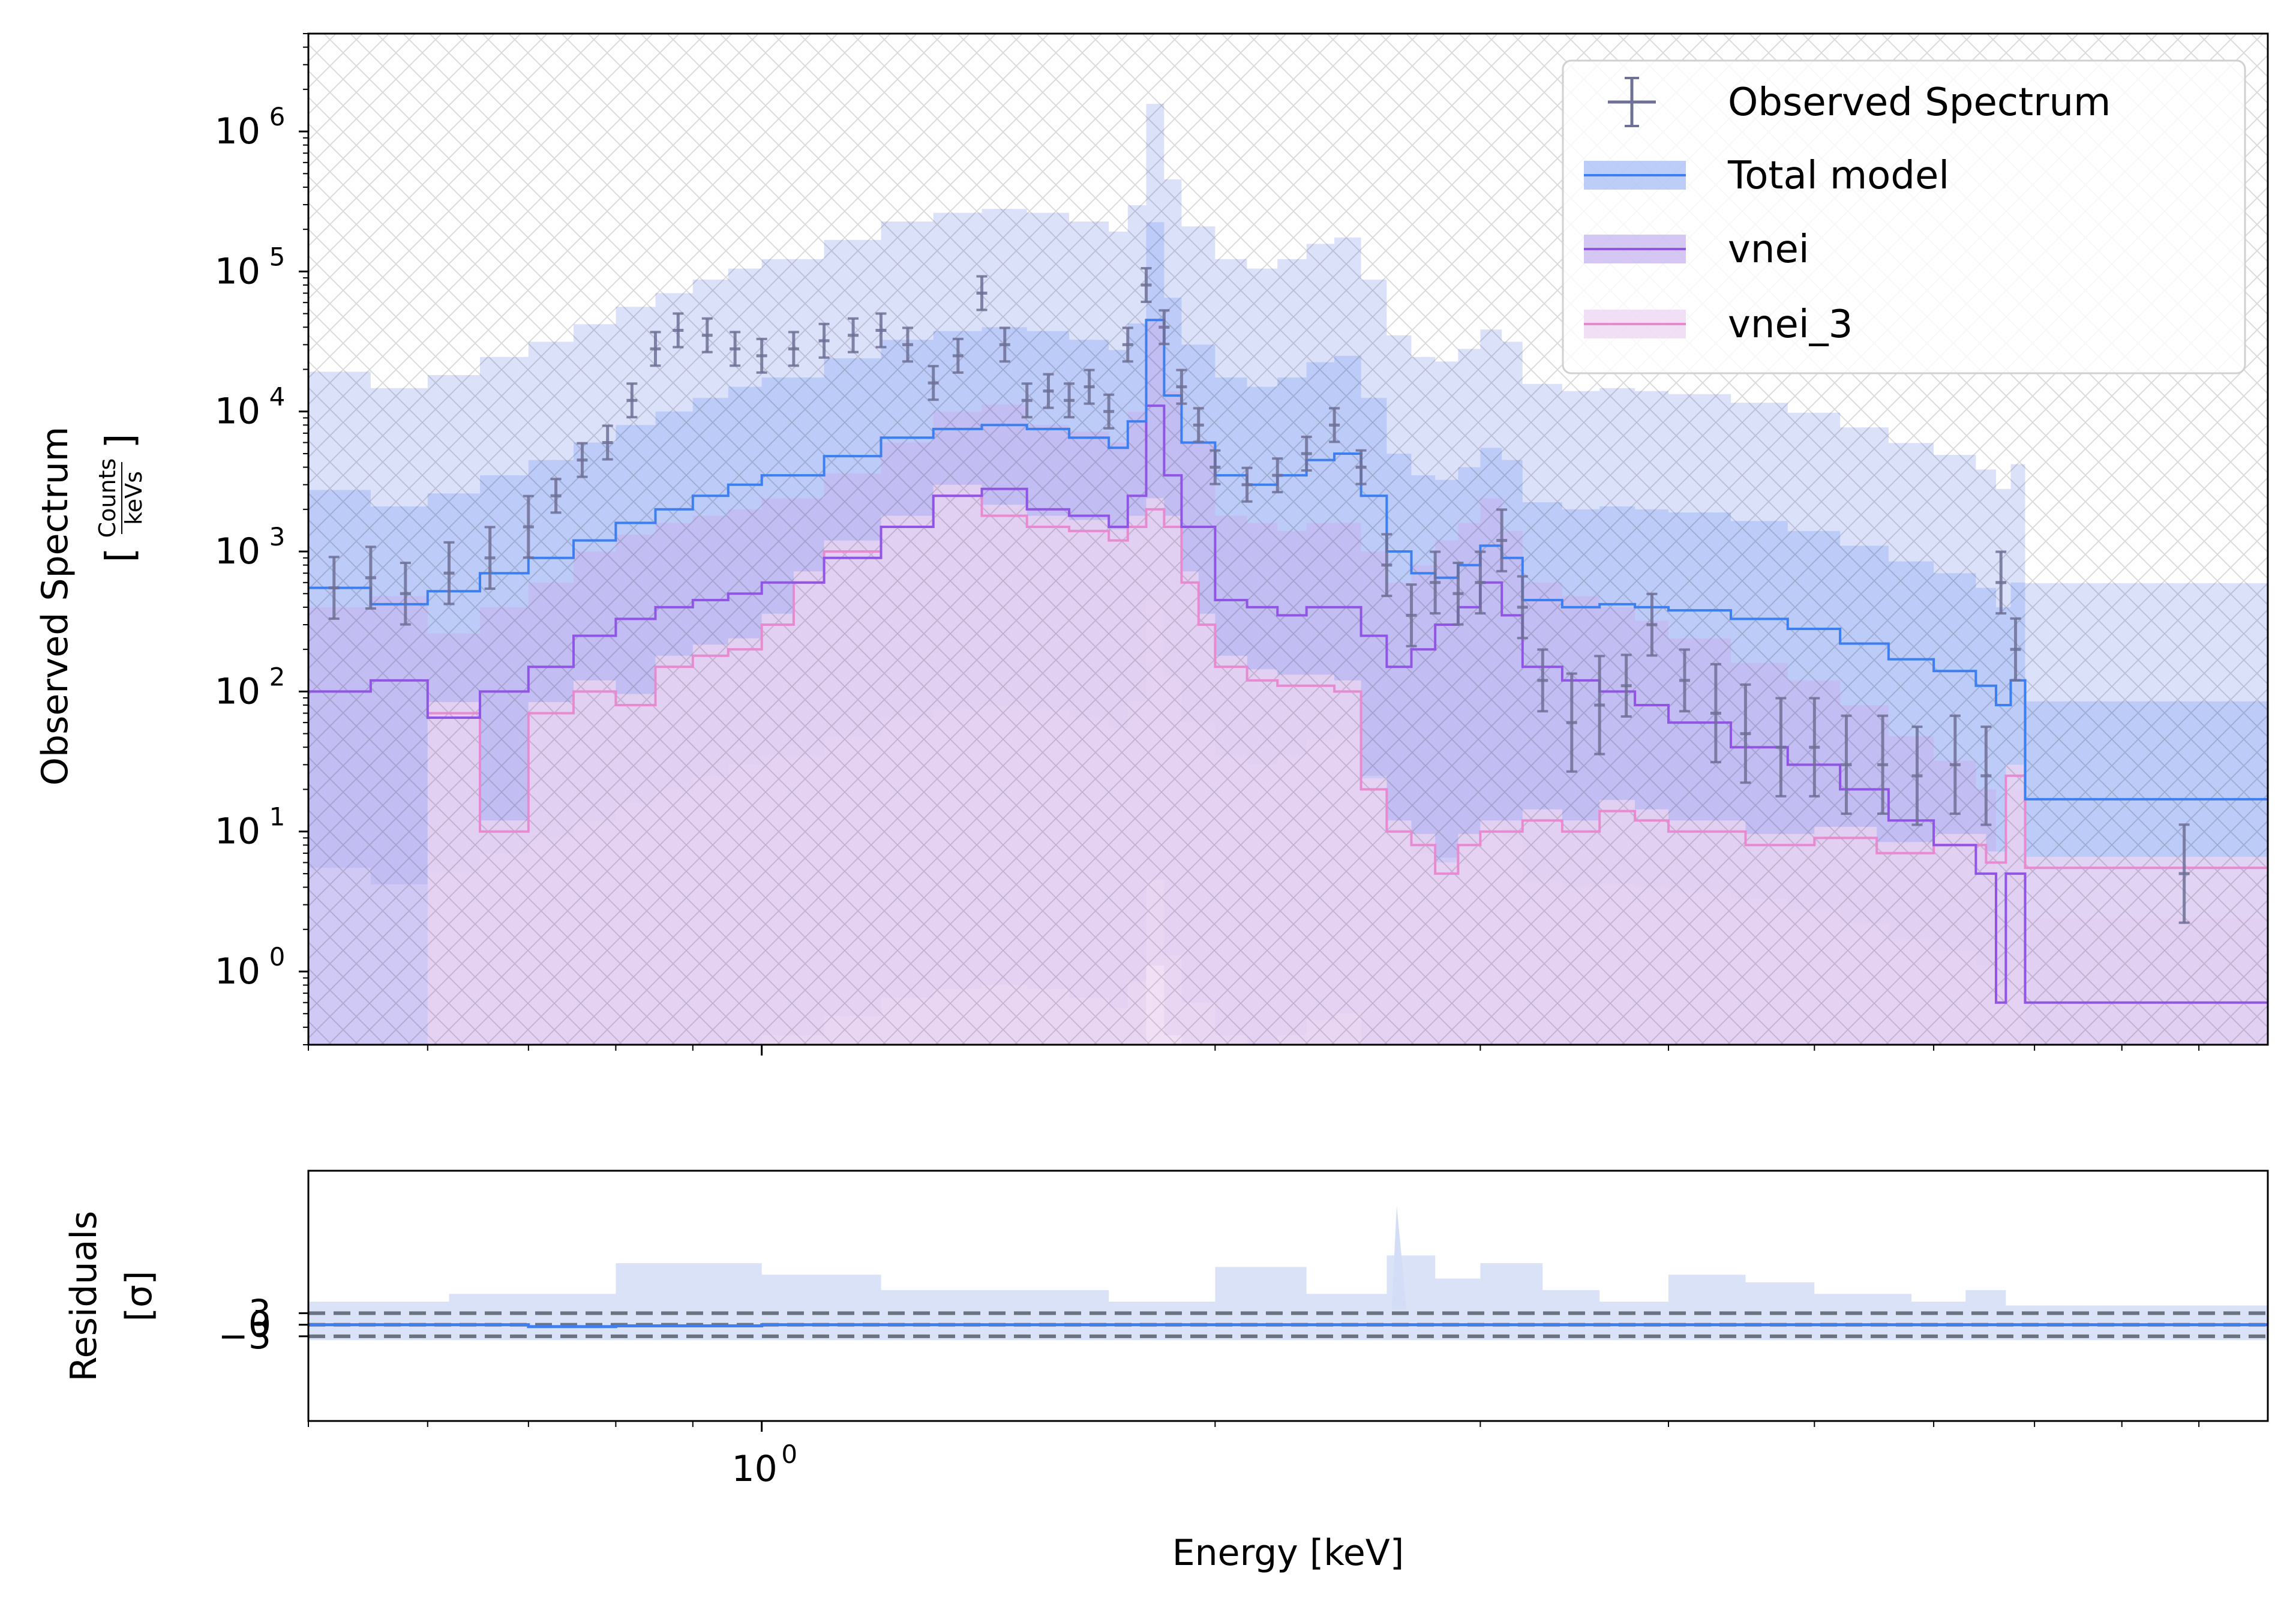  Describe the element at coordinates (262, 267) in the screenshot. I see `main-y-tick: 10 5` at that location.